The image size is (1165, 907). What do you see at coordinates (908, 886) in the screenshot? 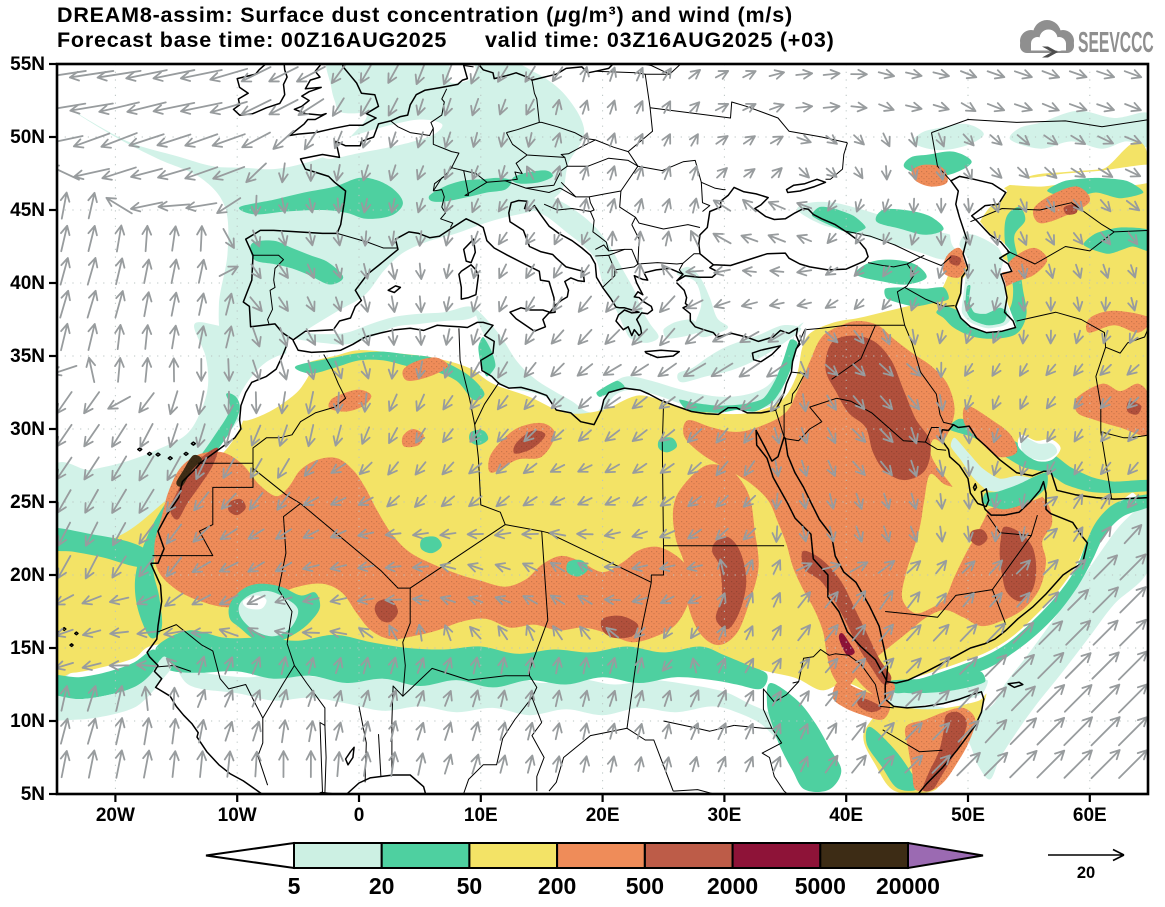
I see `svg-text: 20000` at bounding box center [908, 886].